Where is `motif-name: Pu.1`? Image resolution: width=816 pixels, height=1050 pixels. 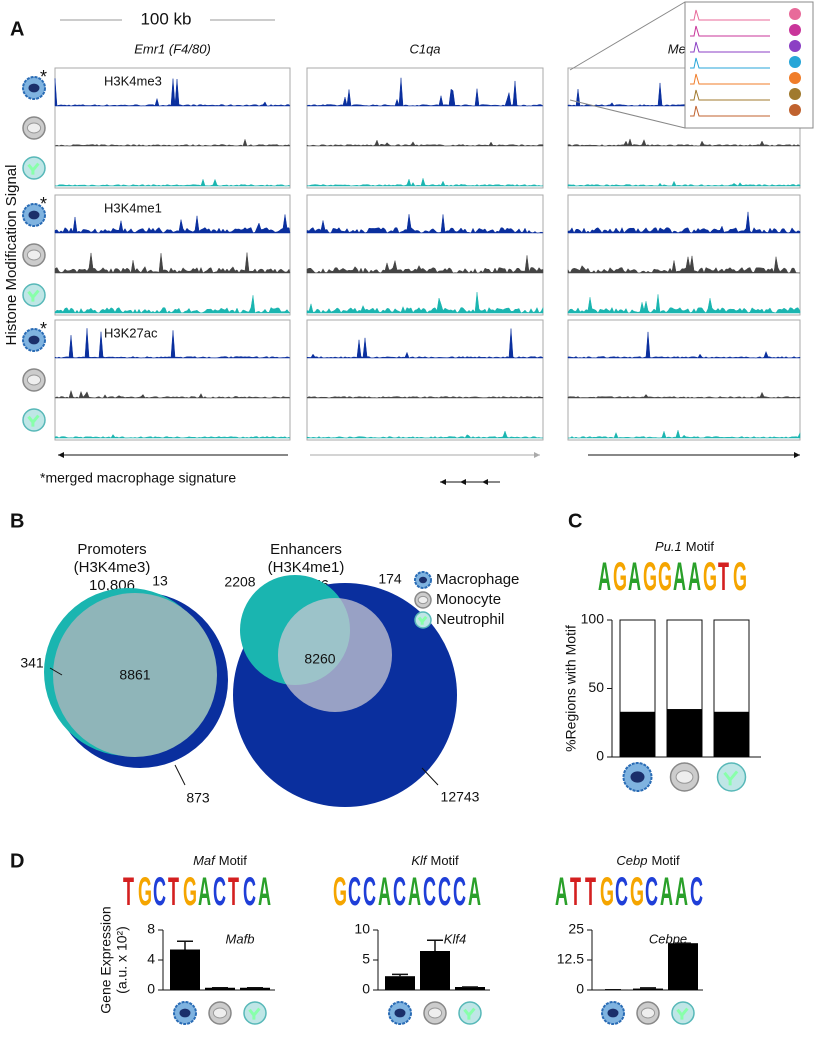 motif-name: Pu.1 is located at coordinates (668, 546).